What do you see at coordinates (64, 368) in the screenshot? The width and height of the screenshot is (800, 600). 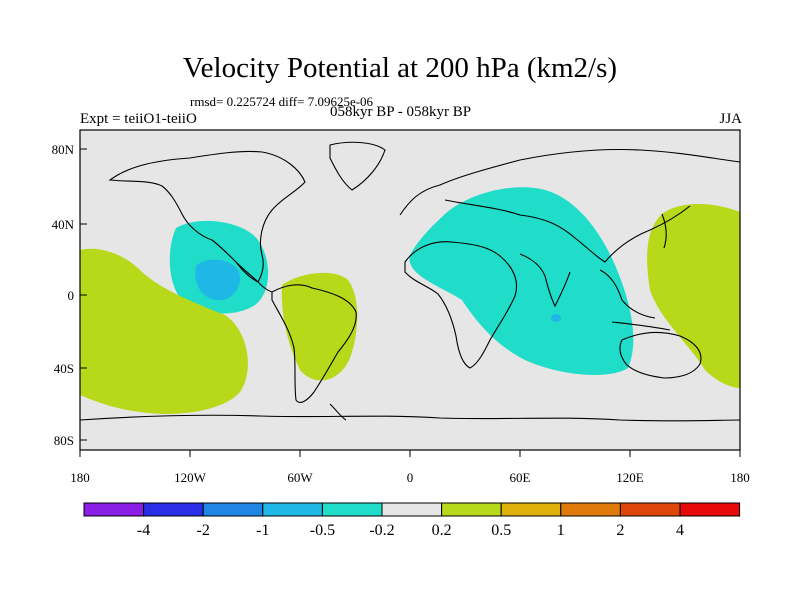 I see `y-tick-label: 40S` at bounding box center [64, 368].